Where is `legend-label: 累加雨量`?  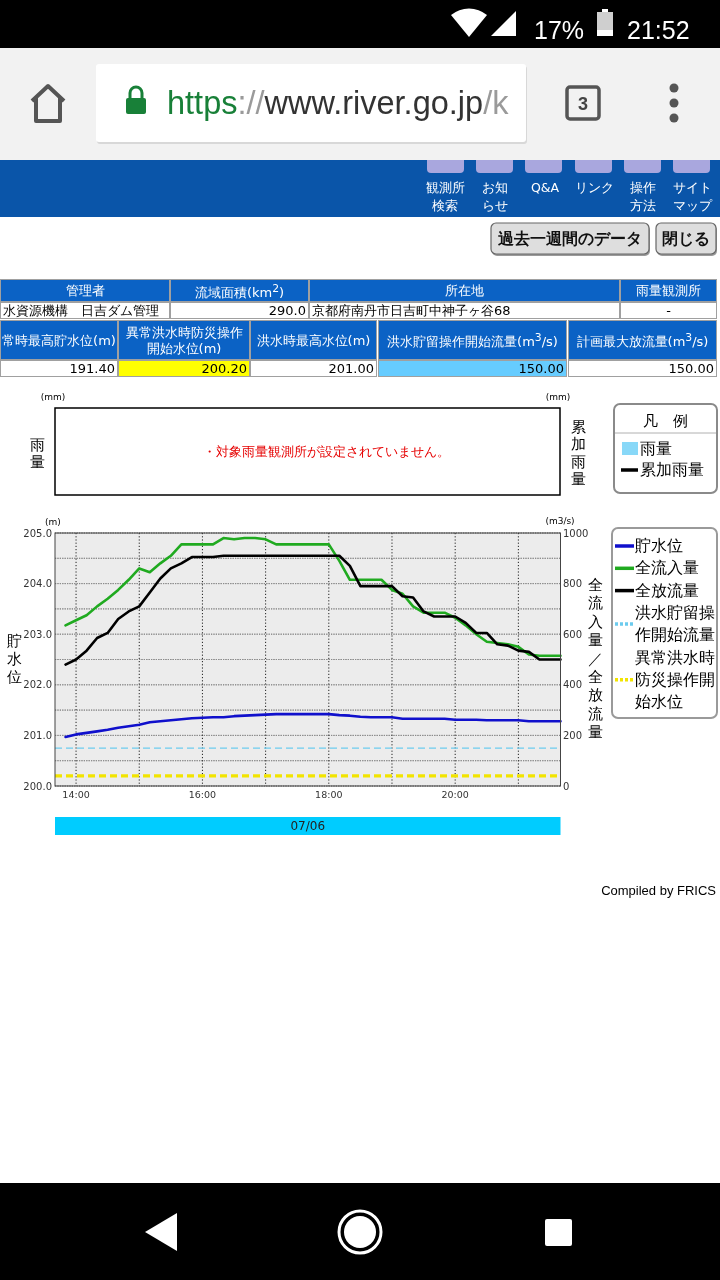
legend-label: 累加雨量 is located at coordinates (672, 470).